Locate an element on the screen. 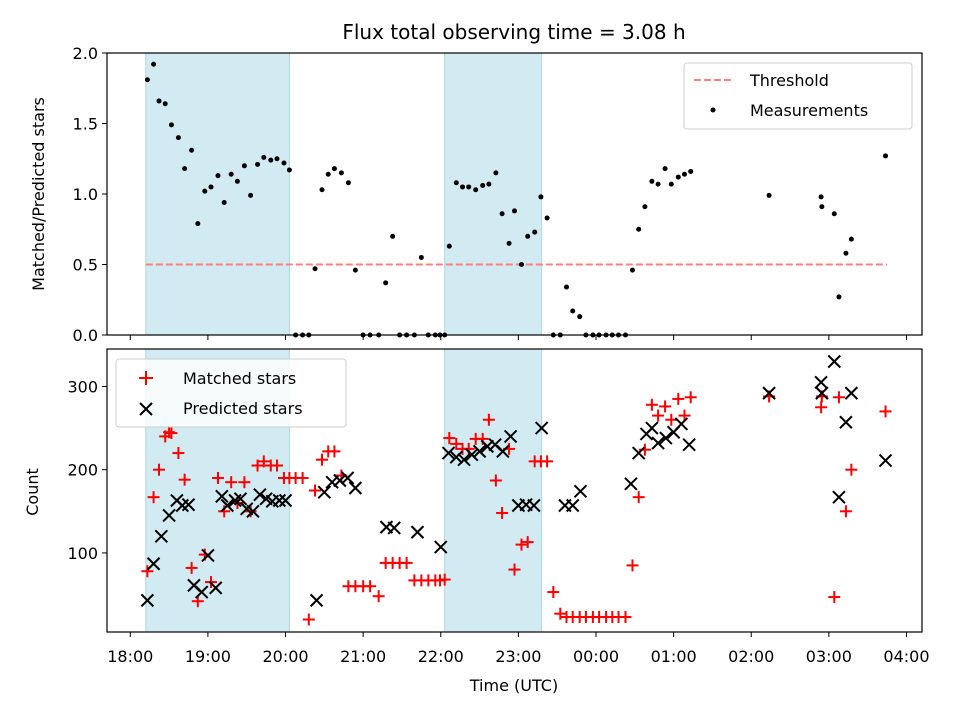 This screenshot has height=720, width=960. top-y-ticks: 0.0 0.5 1.0 1.5 2.0 is located at coordinates (90, 194).